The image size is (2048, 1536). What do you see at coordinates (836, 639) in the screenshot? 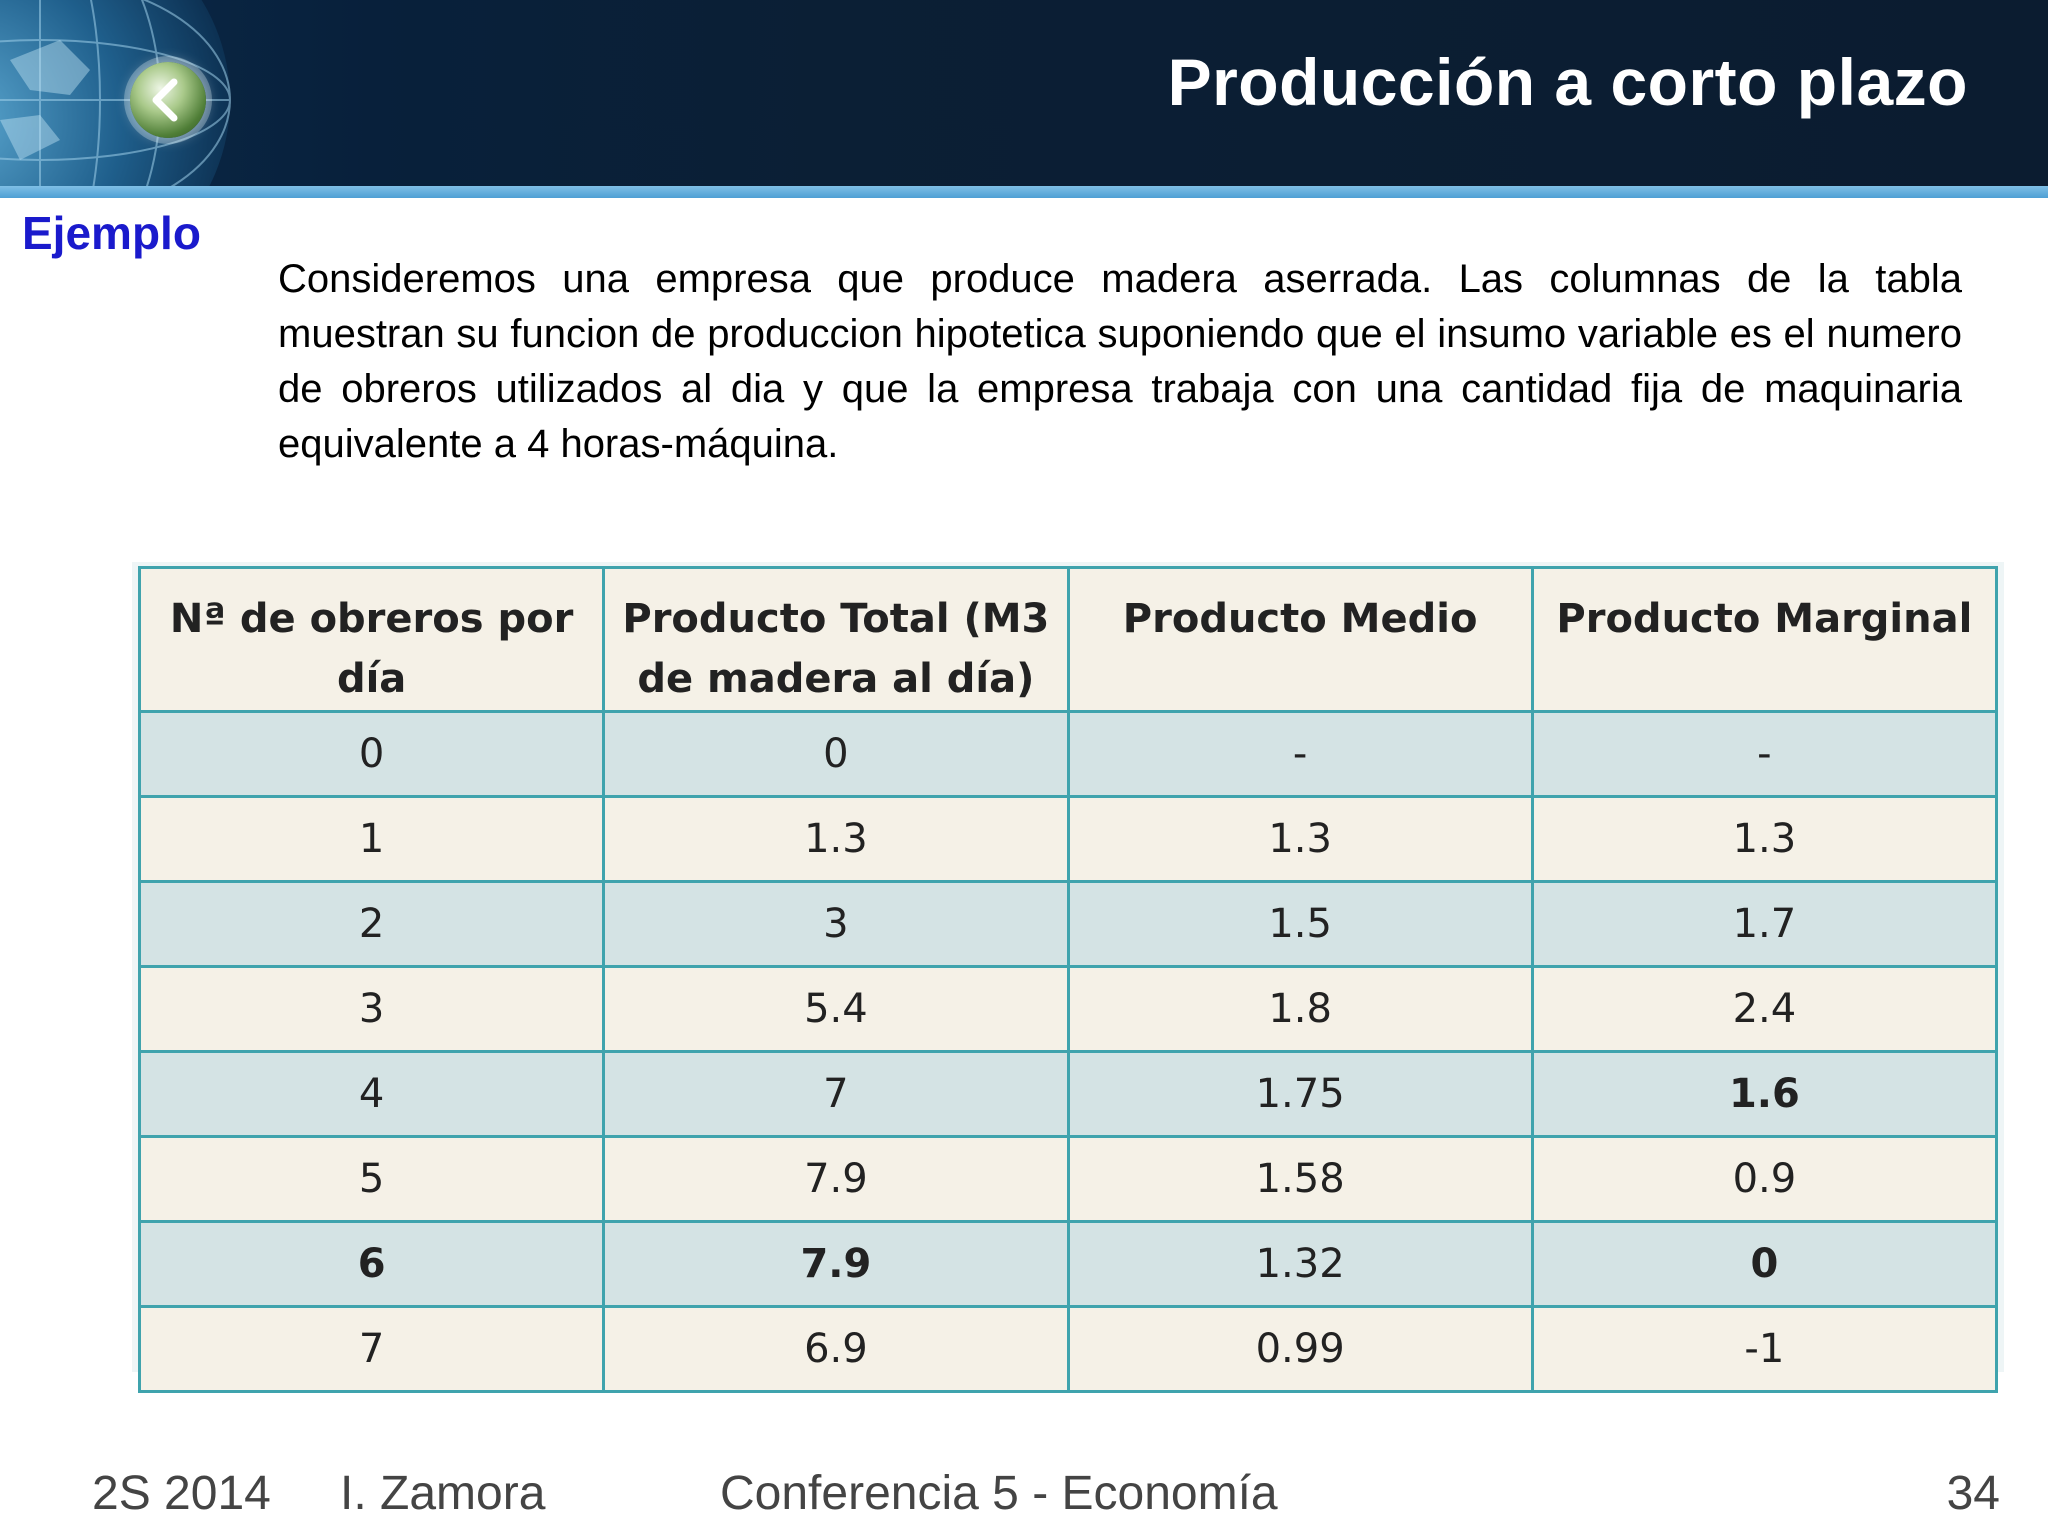
I see `header-total-product: Producto Total (M3 de madera al día)` at bounding box center [836, 639].